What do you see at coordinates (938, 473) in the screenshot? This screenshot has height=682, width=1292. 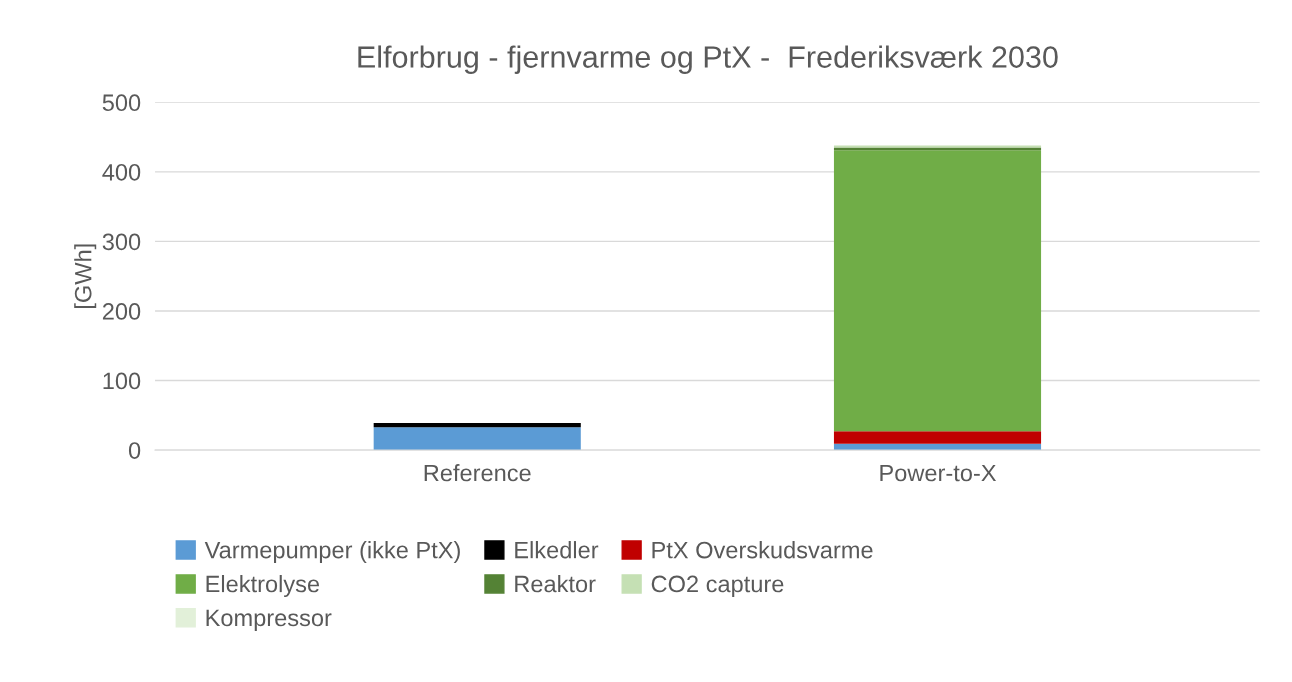 I see `x-tick-label: Power-to-X` at bounding box center [938, 473].